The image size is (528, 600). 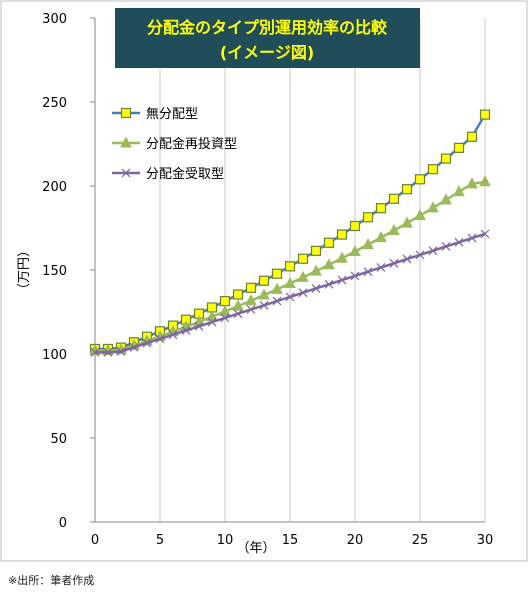 I want to click on x-tick-label: 0, so click(x=95, y=540).